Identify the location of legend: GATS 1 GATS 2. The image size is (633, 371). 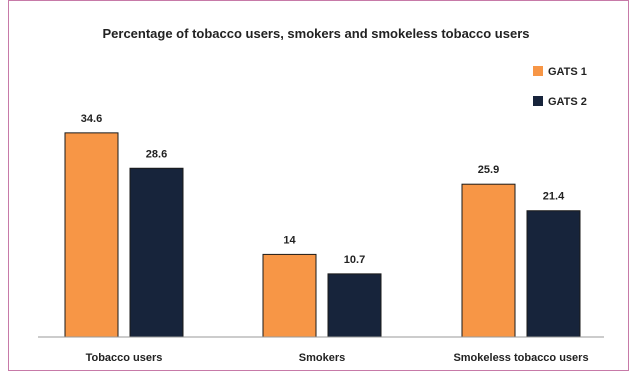
(560, 87).